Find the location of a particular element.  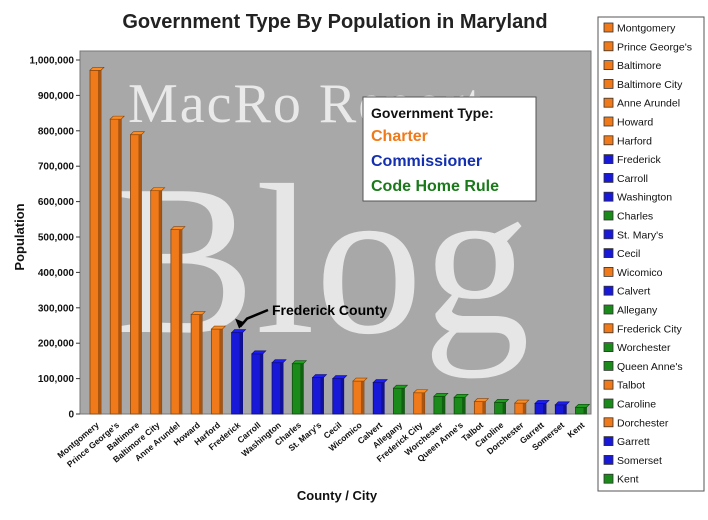

bar-prince-george-s is located at coordinates (117, 265).